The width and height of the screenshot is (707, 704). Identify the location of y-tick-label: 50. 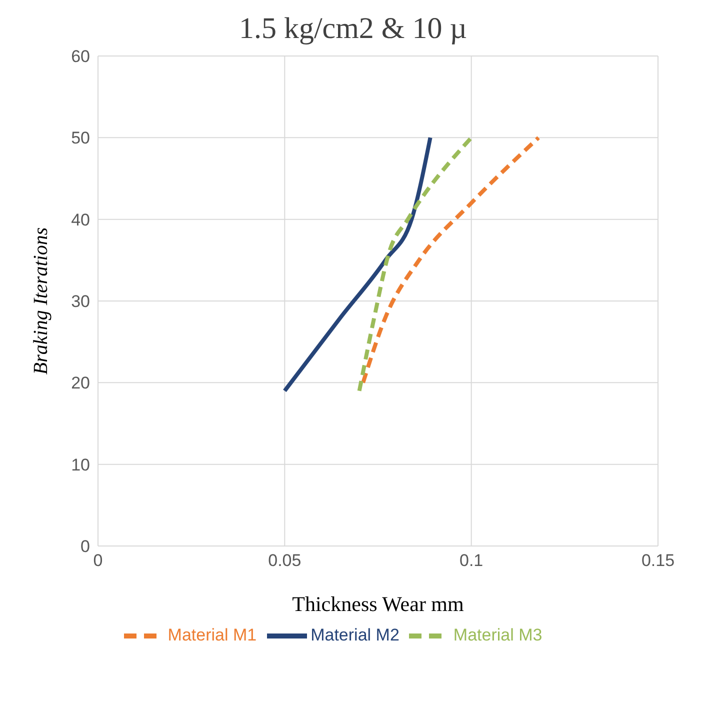
(80, 138).